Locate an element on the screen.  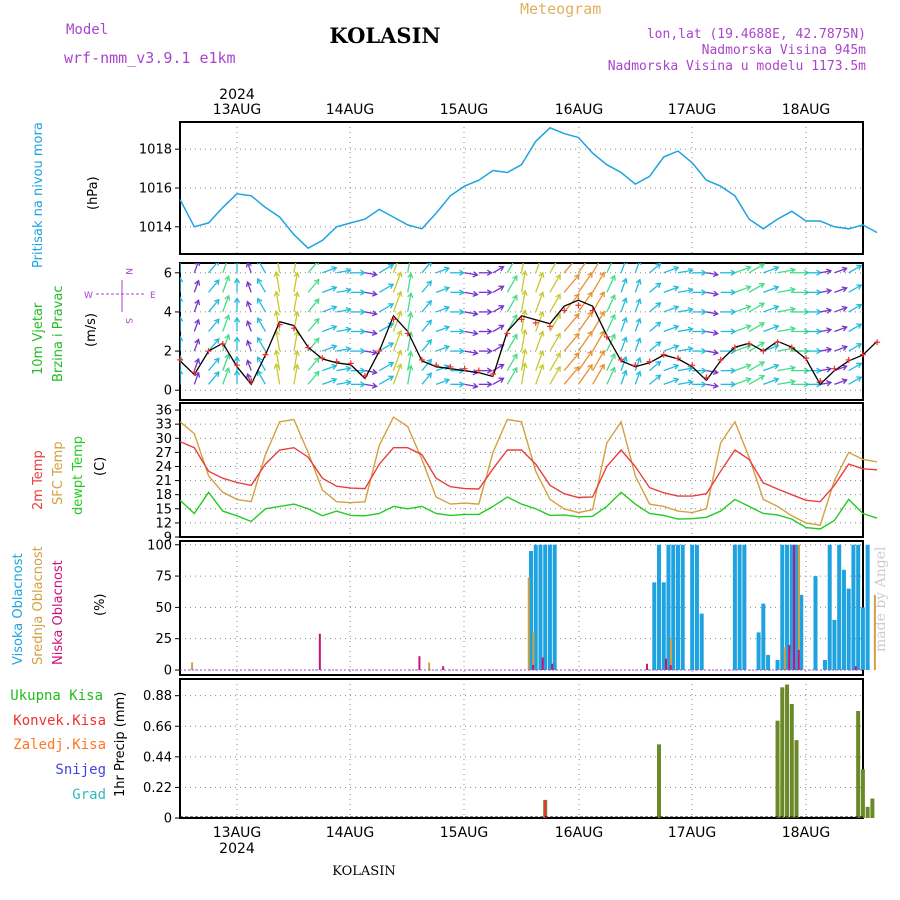
y-tick-label: 1014 is located at coordinates (155, 227).